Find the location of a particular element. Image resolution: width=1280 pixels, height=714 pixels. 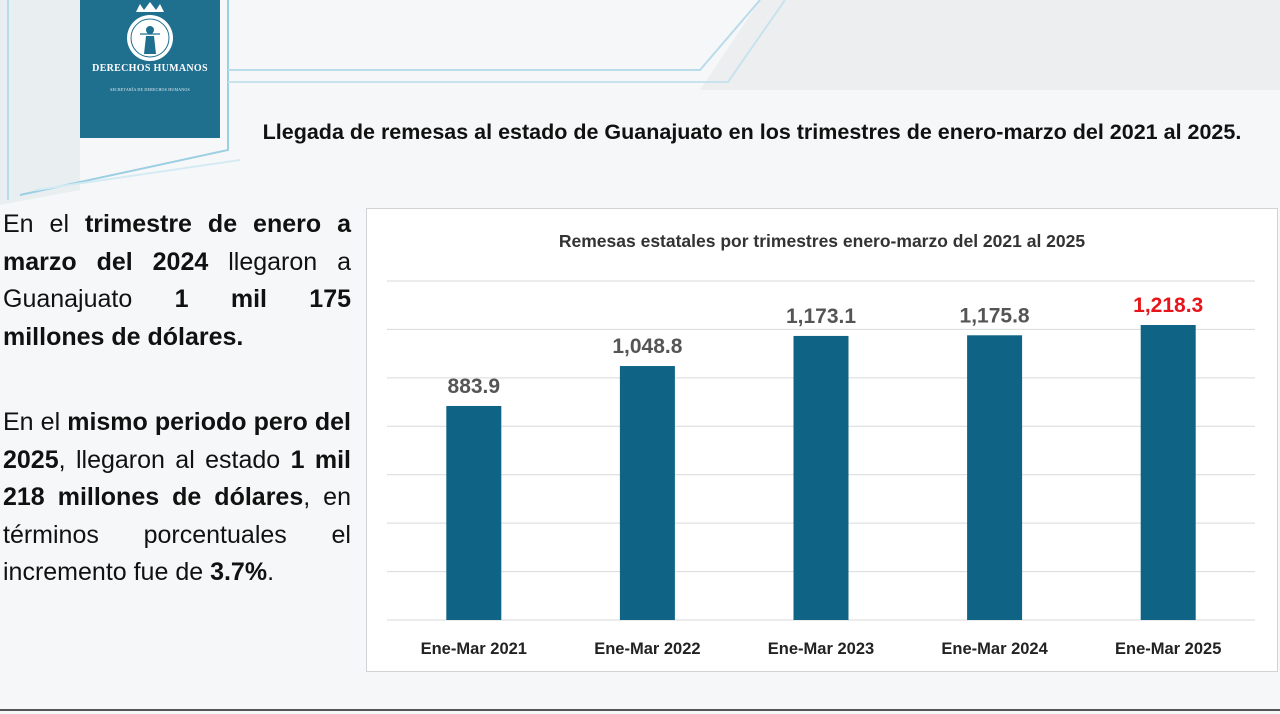

category-label-2: Ene-Mar 2022 is located at coordinates (647, 649).